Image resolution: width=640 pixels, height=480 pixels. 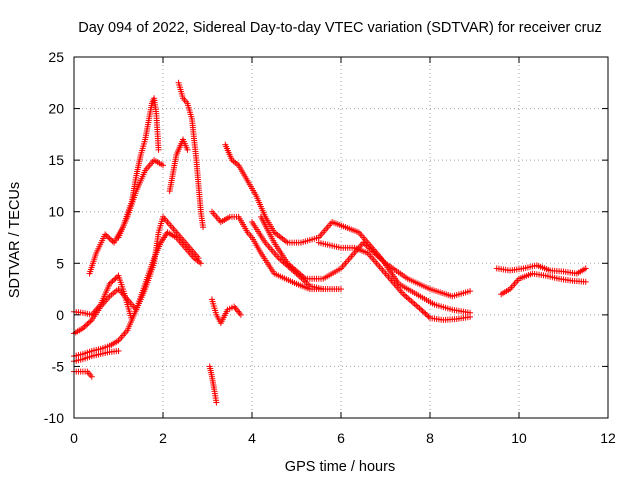 I want to click on y-tick-label: -5, so click(x=58, y=366).